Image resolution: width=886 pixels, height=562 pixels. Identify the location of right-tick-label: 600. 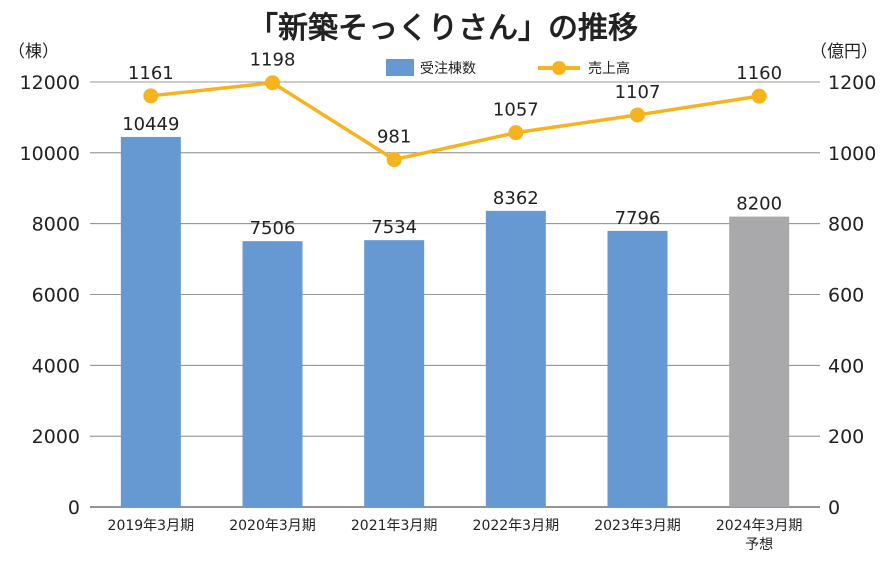
(846, 296).